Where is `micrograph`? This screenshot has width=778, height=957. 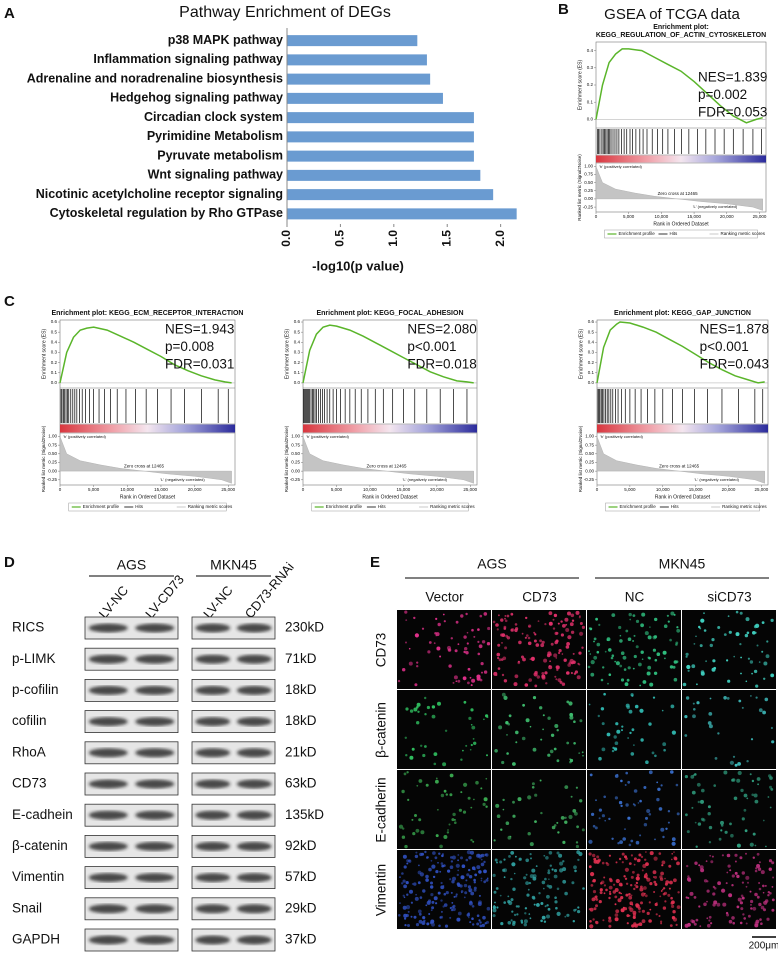 micrograph is located at coordinates (729, 889).